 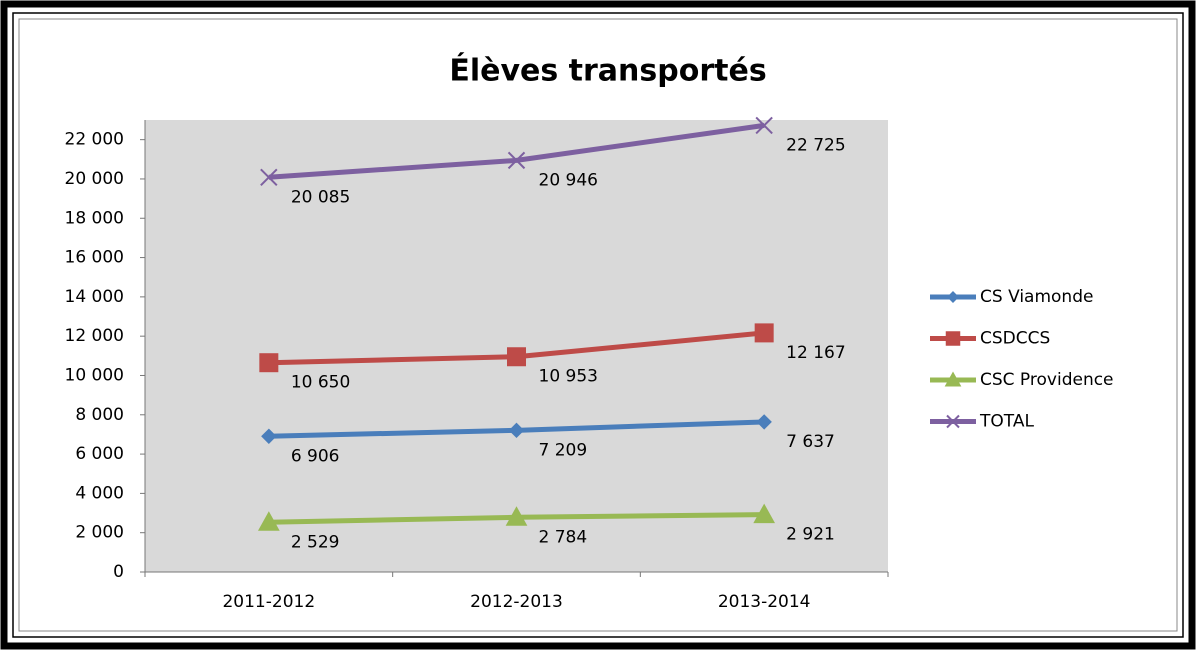 What do you see at coordinates (810, 535) in the screenshot?
I see `data-label: 2 921` at bounding box center [810, 535].